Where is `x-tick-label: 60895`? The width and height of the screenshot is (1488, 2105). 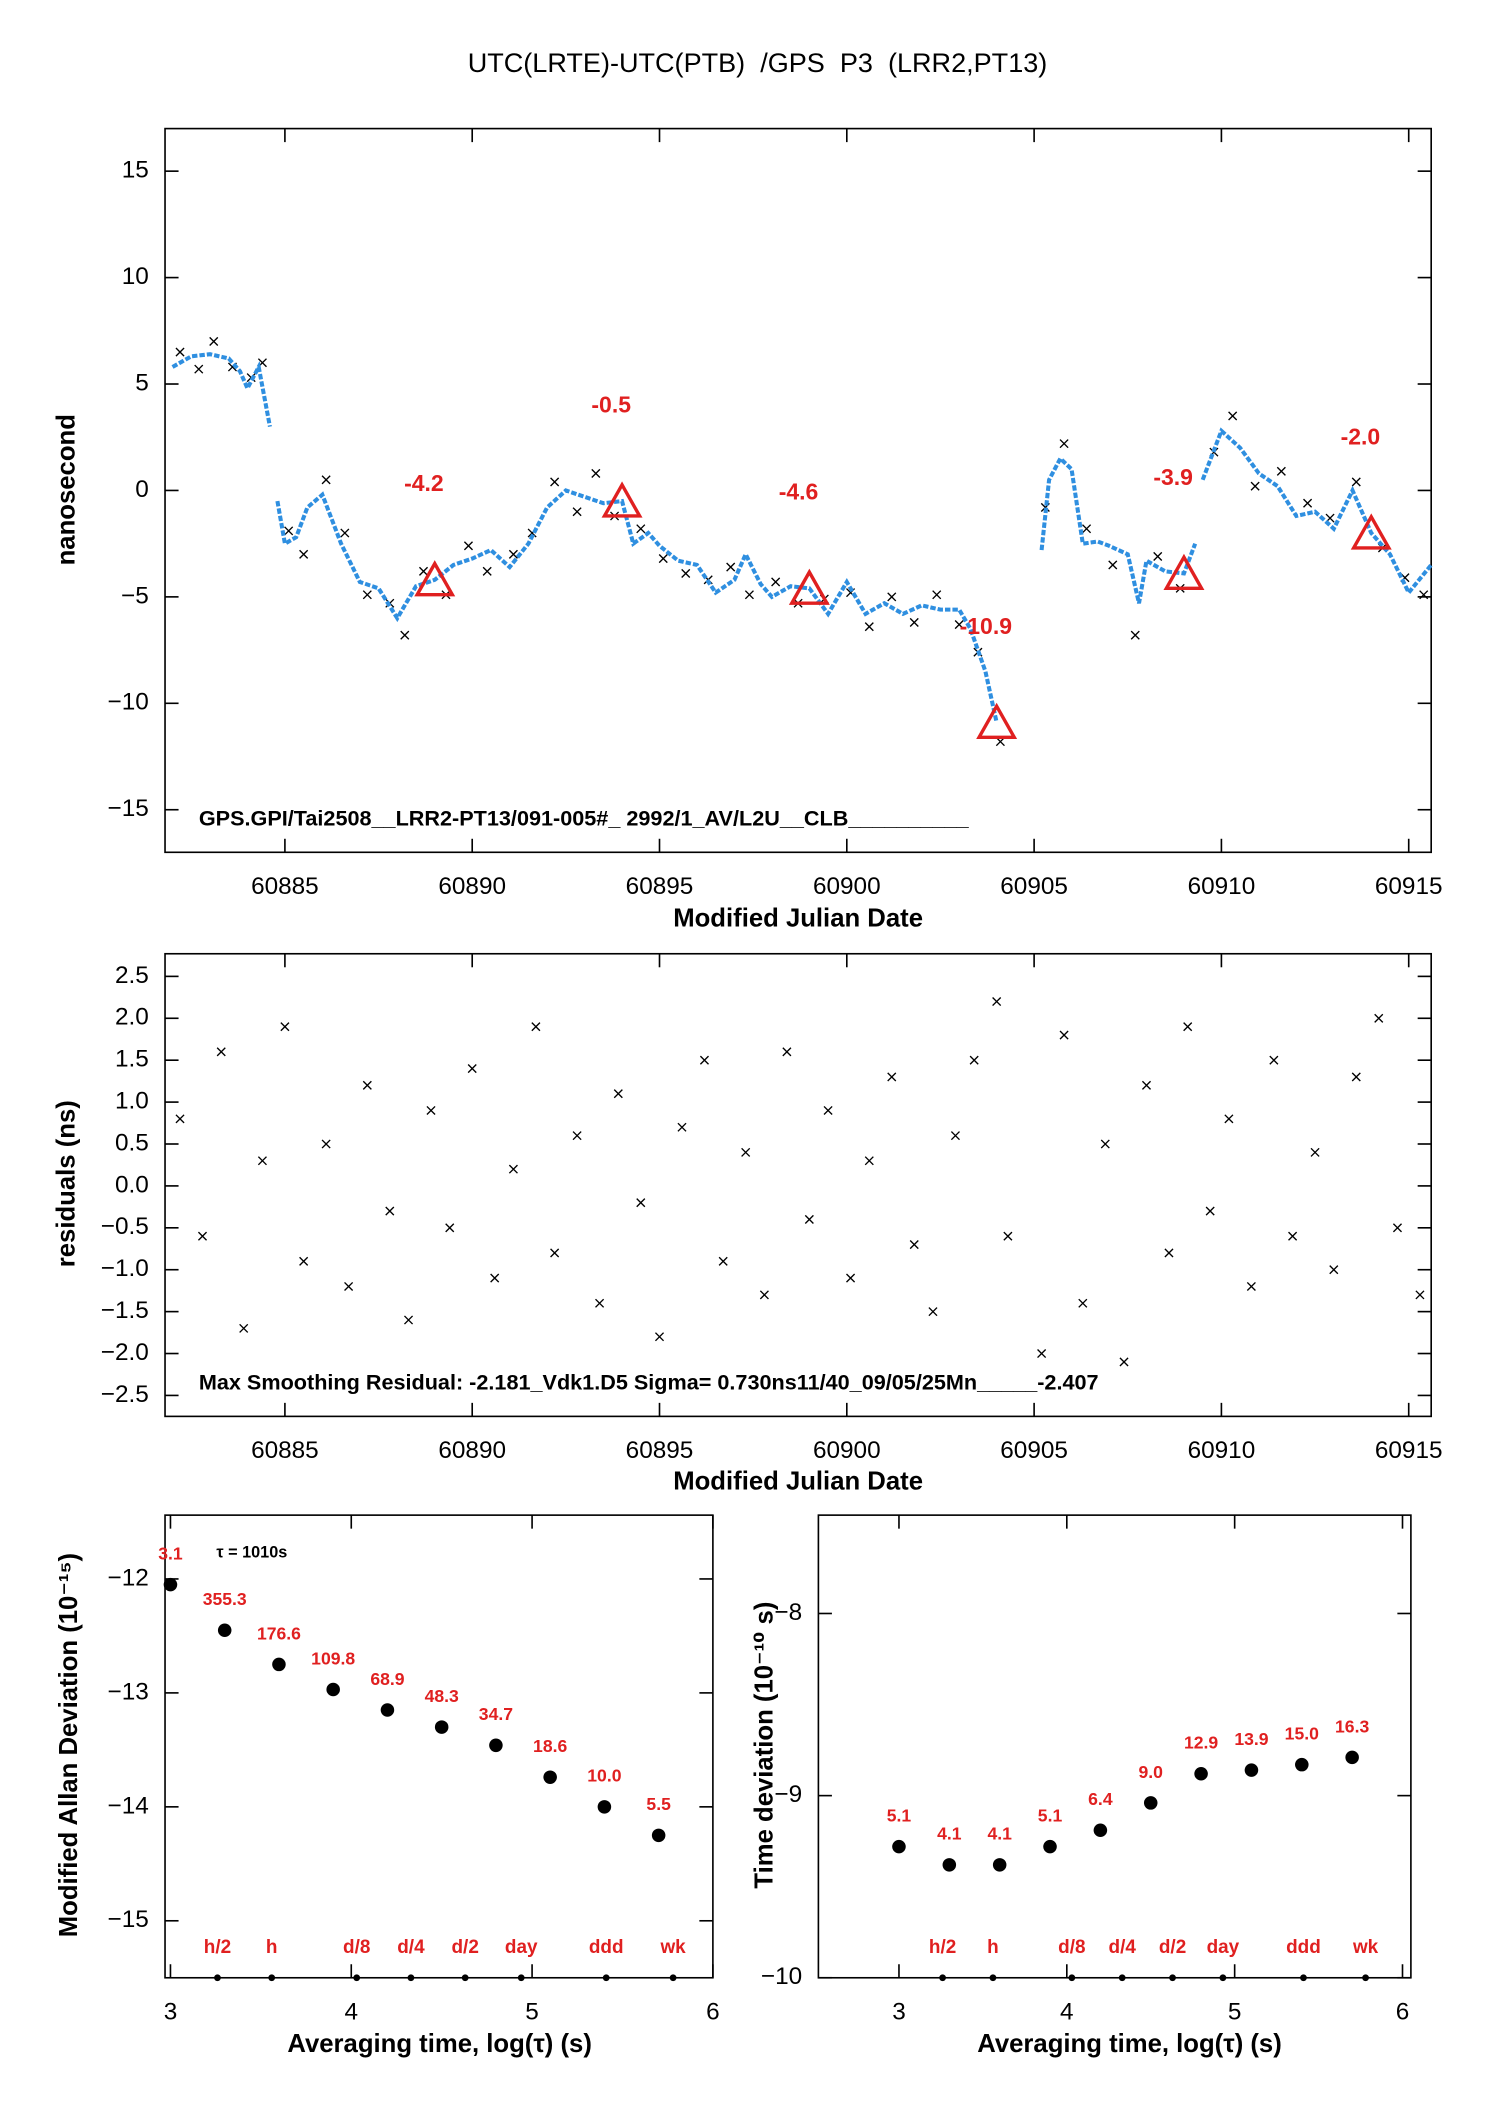
x-tick-label: 60895 is located at coordinates (660, 1450).